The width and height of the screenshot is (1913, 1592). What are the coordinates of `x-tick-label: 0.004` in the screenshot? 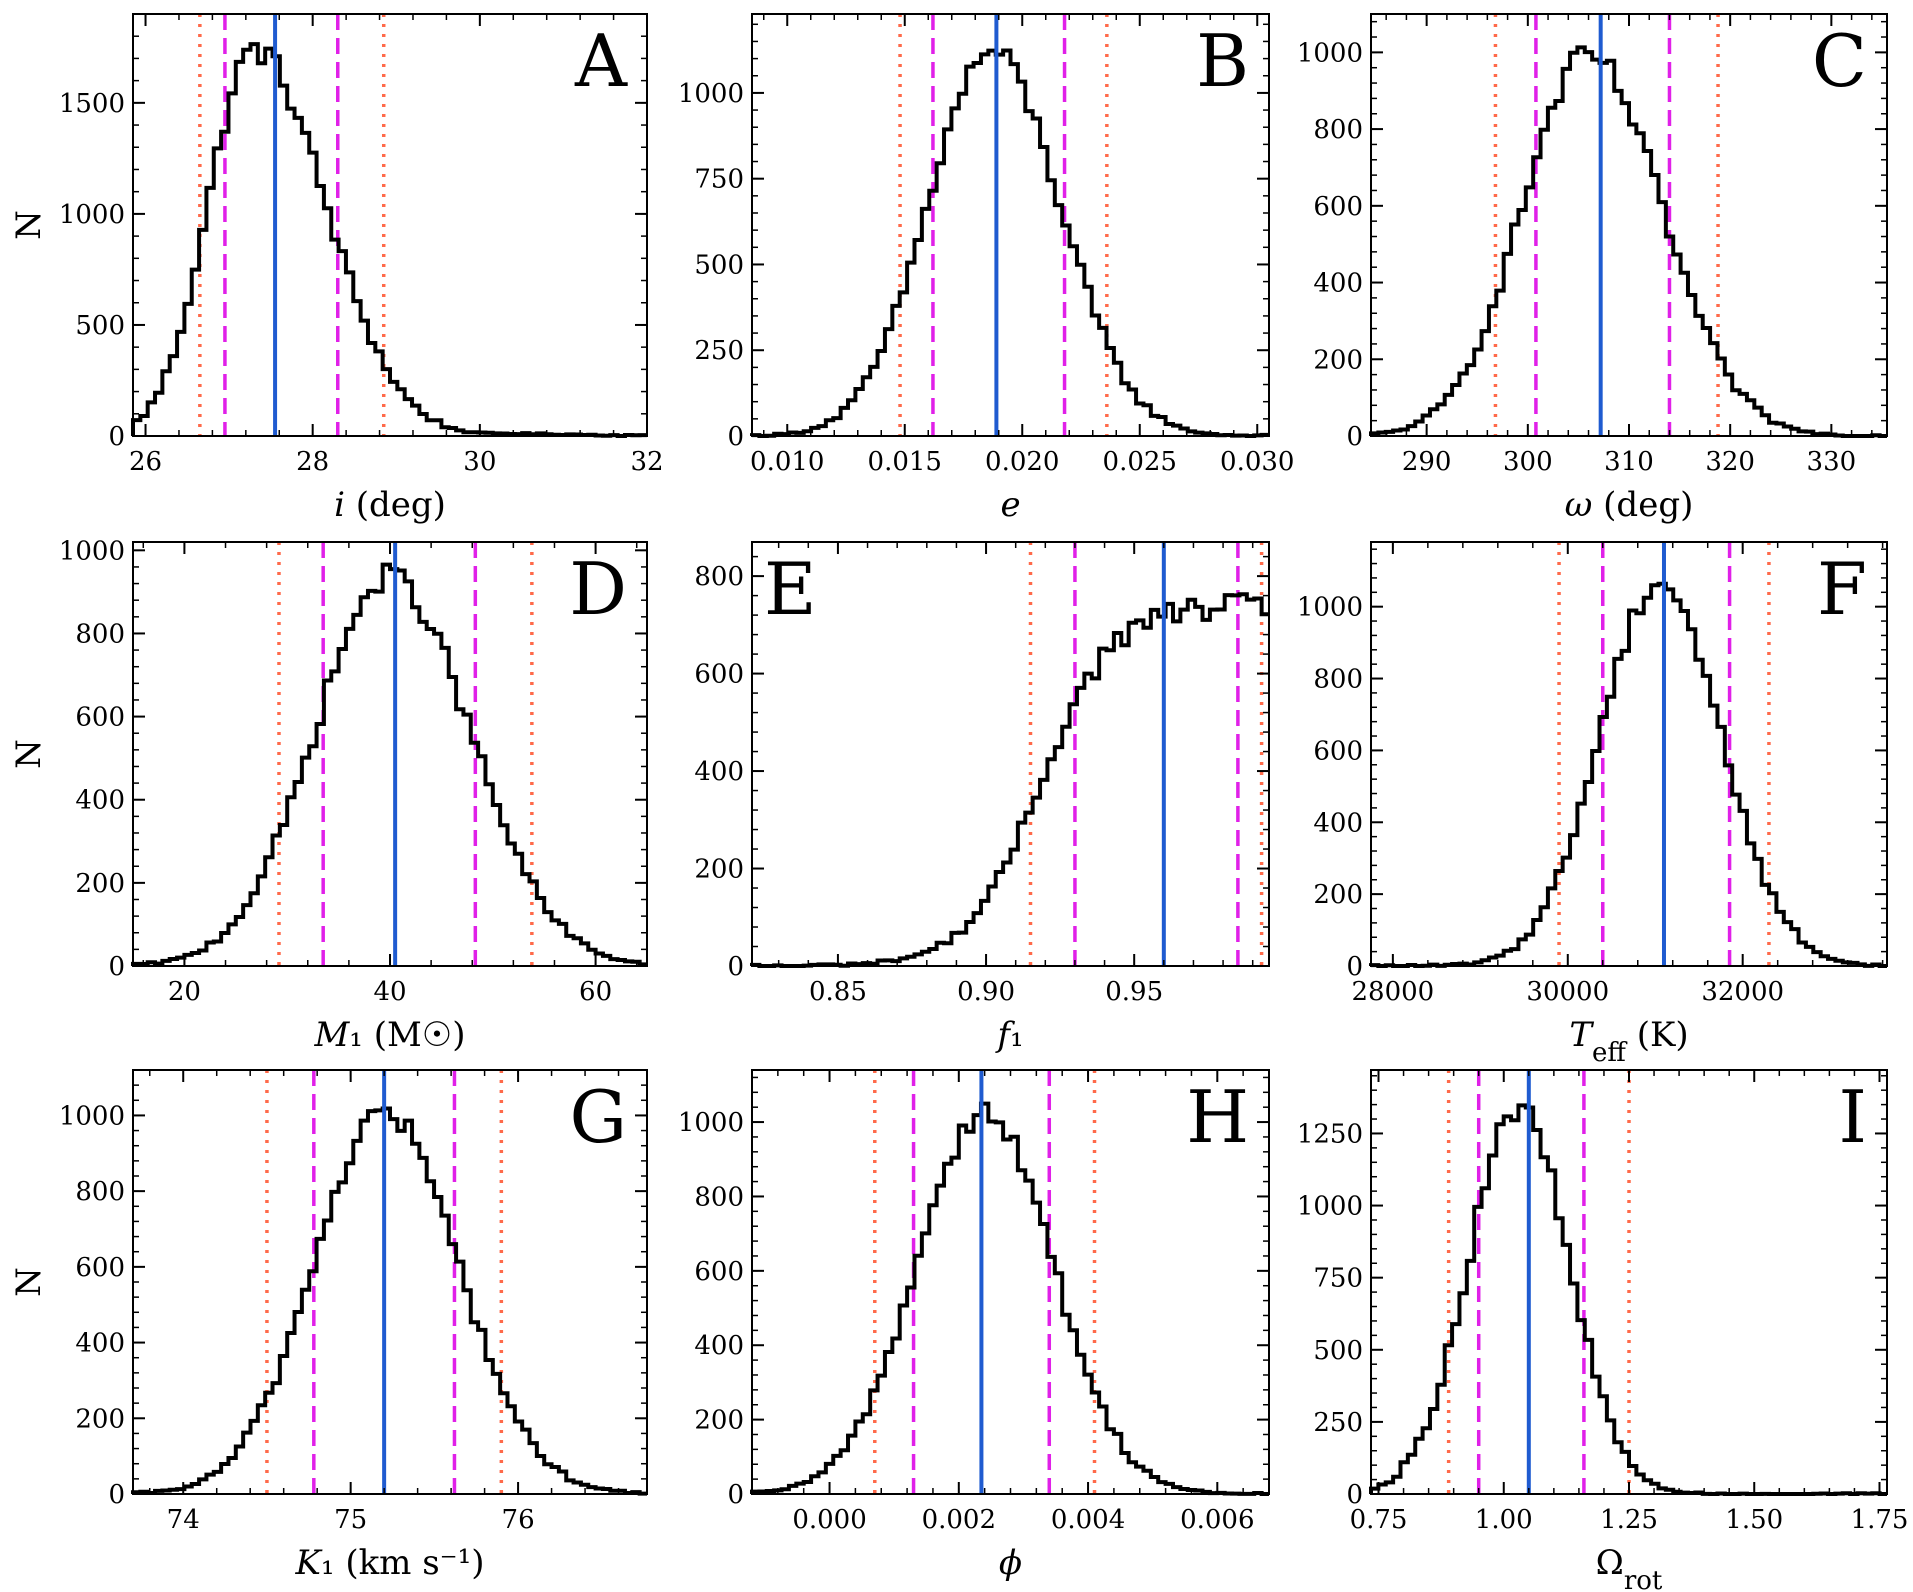 It's located at (1088, 1520).